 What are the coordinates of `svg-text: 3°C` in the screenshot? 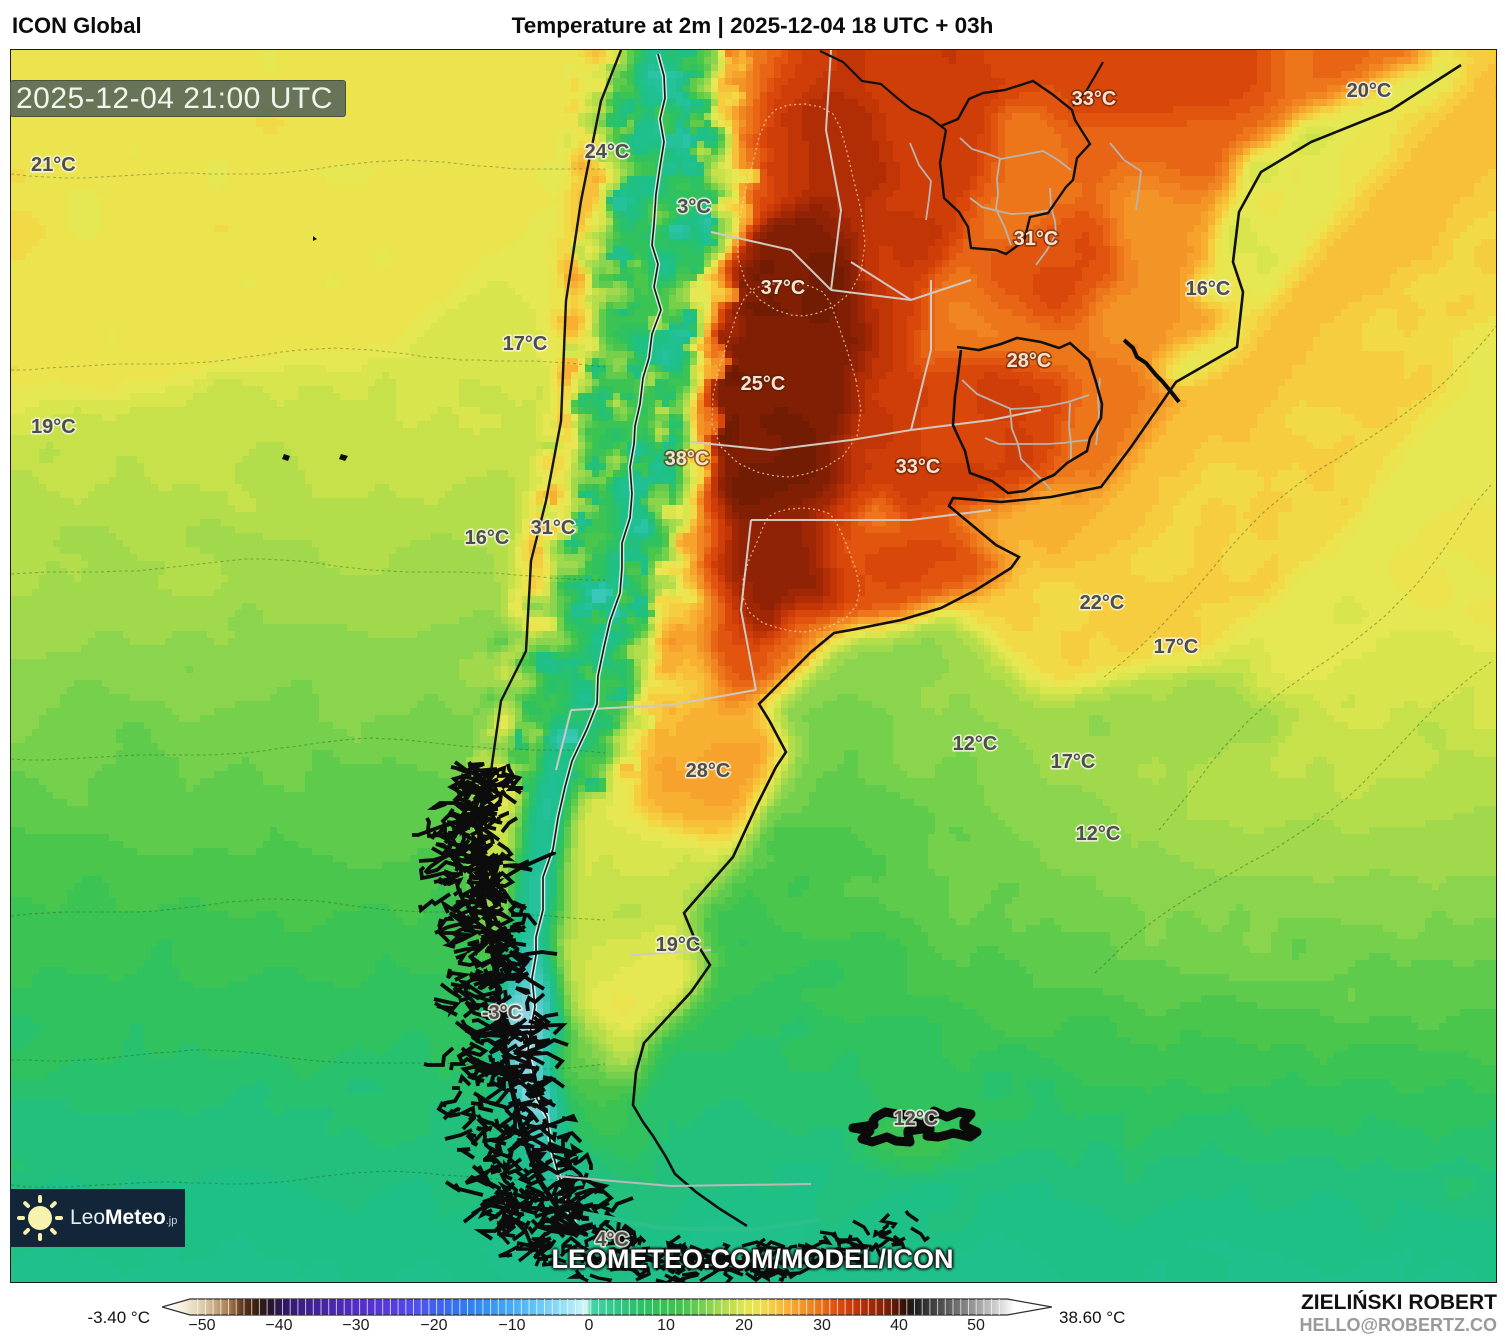 It's located at (694, 207).